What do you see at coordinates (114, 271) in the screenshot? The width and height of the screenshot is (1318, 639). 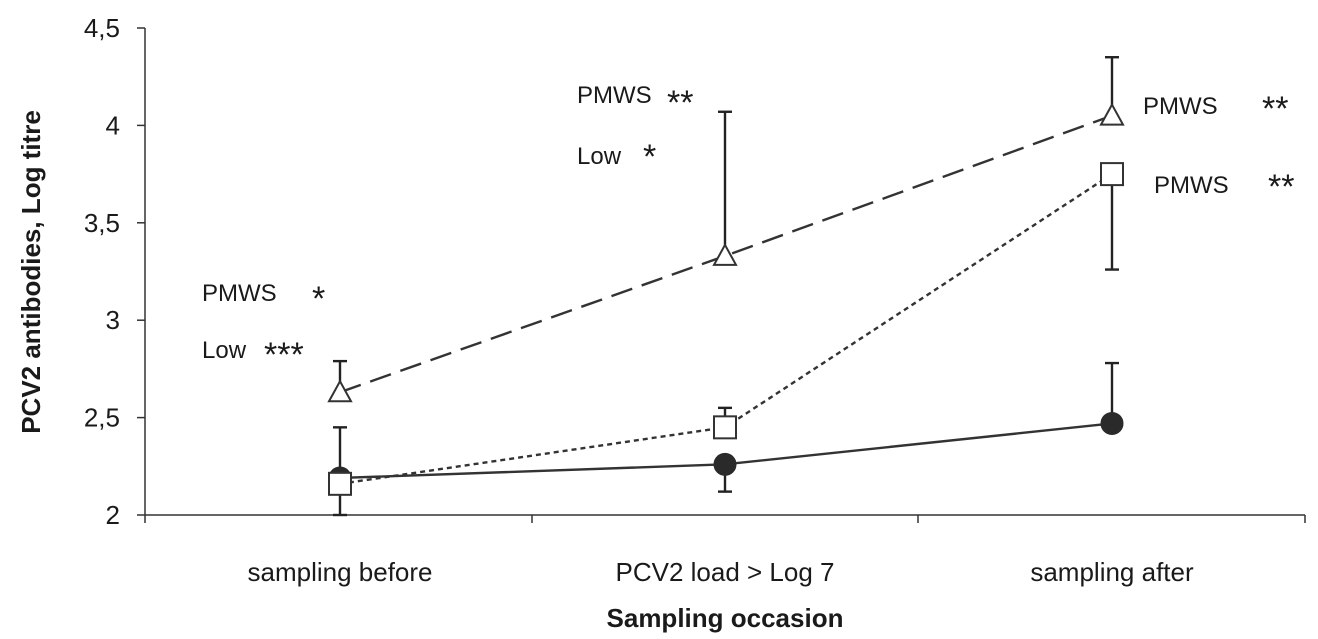 I see `y-ticks: 2 2,5 3 3,5 4 4,5` at bounding box center [114, 271].